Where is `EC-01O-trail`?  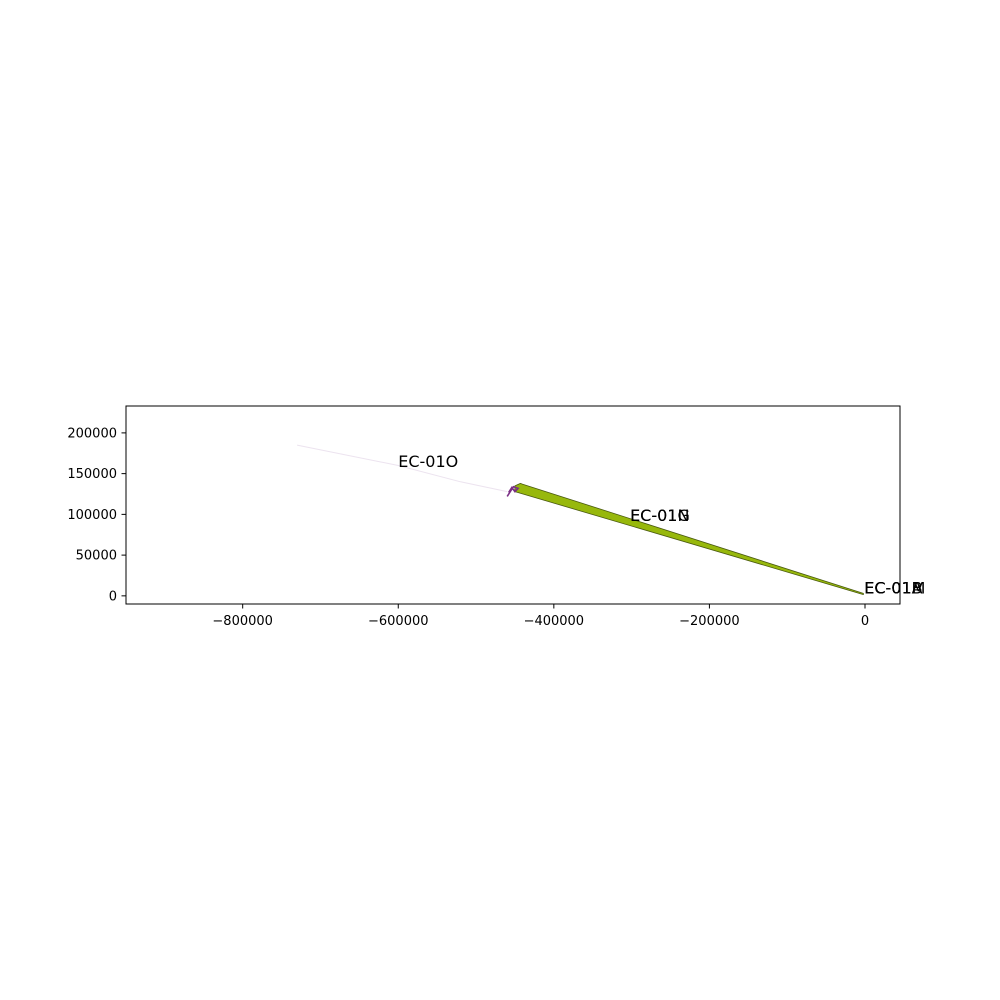 EC-01O-trail is located at coordinates (402, 468).